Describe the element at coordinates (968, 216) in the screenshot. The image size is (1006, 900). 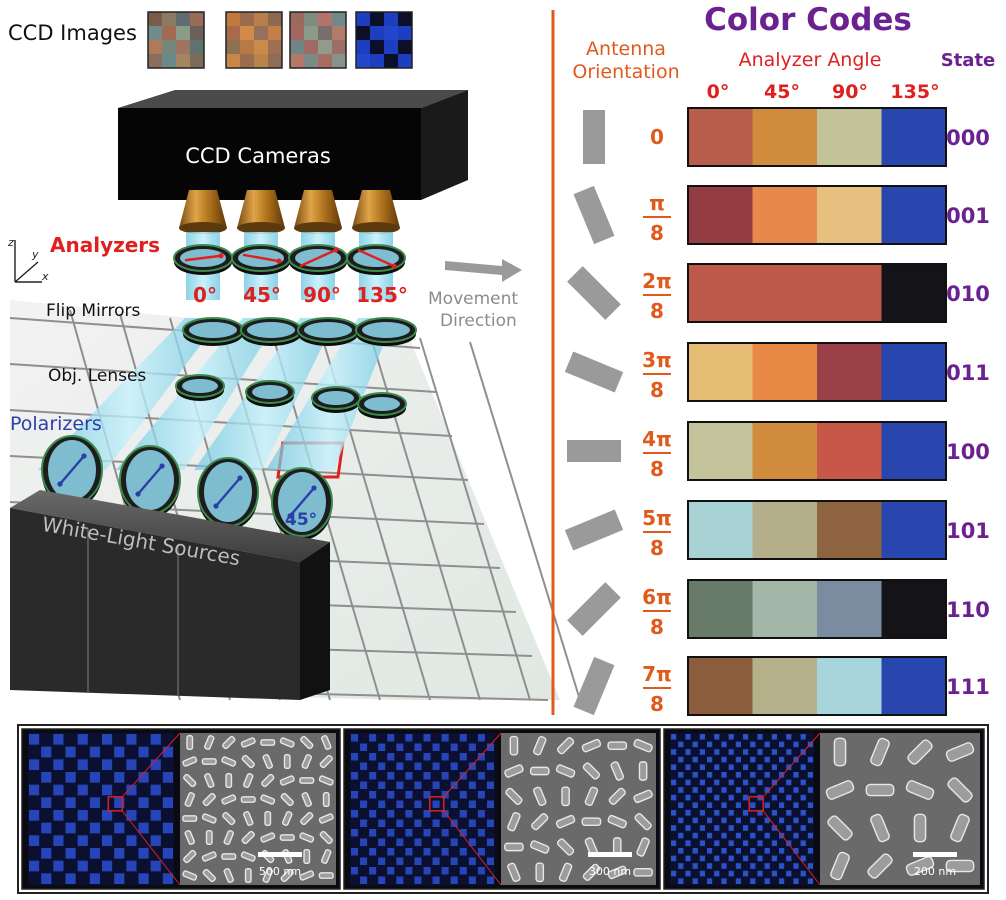
I see `state-value: 001` at that location.